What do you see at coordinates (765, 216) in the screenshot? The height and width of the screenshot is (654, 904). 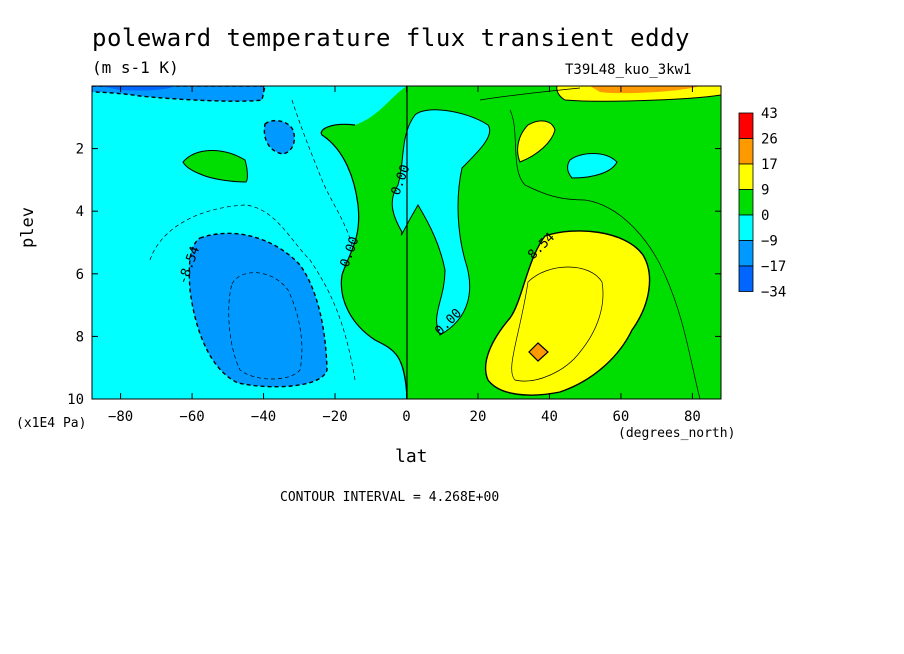 I see `colorbar-label: 0` at bounding box center [765, 216].